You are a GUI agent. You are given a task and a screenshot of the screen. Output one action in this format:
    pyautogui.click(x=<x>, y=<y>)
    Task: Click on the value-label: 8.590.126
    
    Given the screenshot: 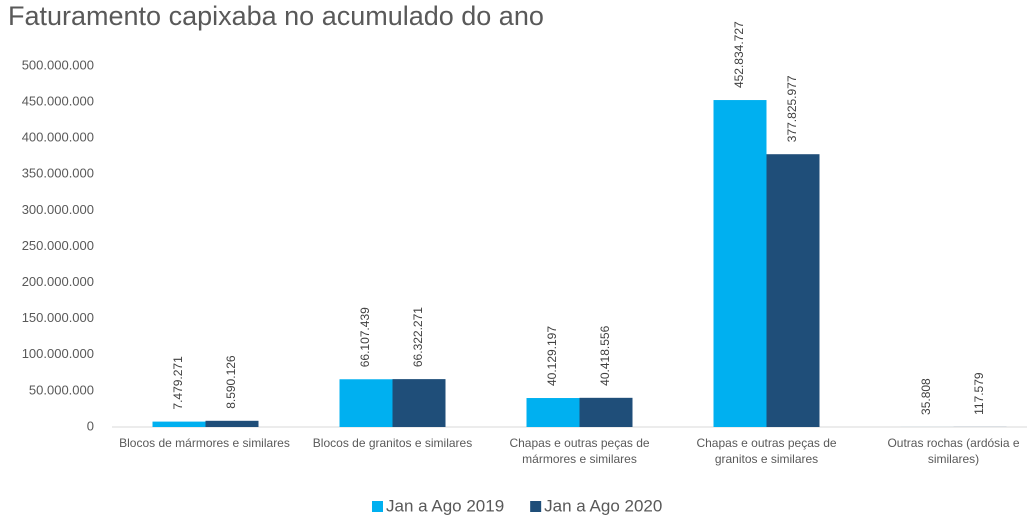 What is the action you would take?
    pyautogui.click(x=231, y=382)
    